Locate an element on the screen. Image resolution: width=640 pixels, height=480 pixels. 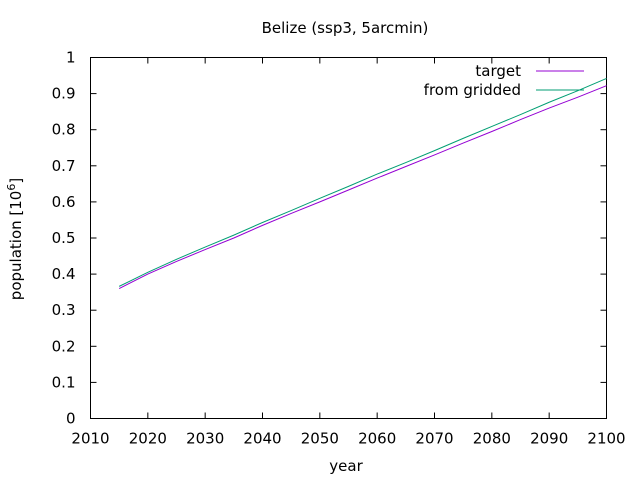
y-tick-label: 0.7 is located at coordinates (64, 166).